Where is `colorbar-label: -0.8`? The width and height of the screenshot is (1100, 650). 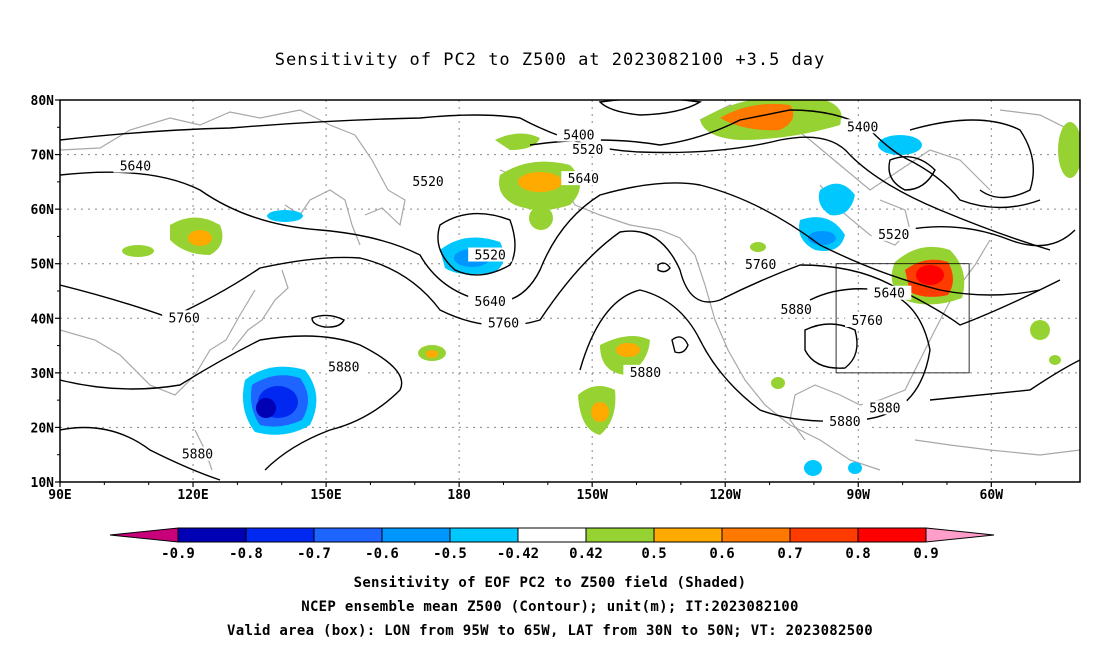 colorbar-label: -0.8 is located at coordinates (246, 554).